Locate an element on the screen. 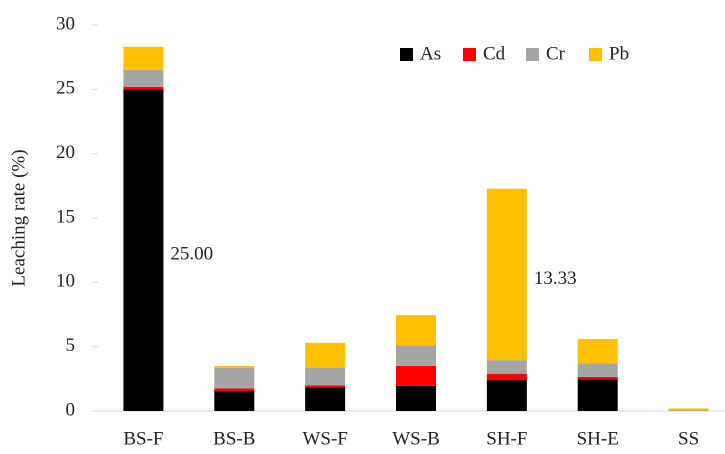 The height and width of the screenshot is (454, 725). x-tick-label: BS-F is located at coordinates (143, 438).